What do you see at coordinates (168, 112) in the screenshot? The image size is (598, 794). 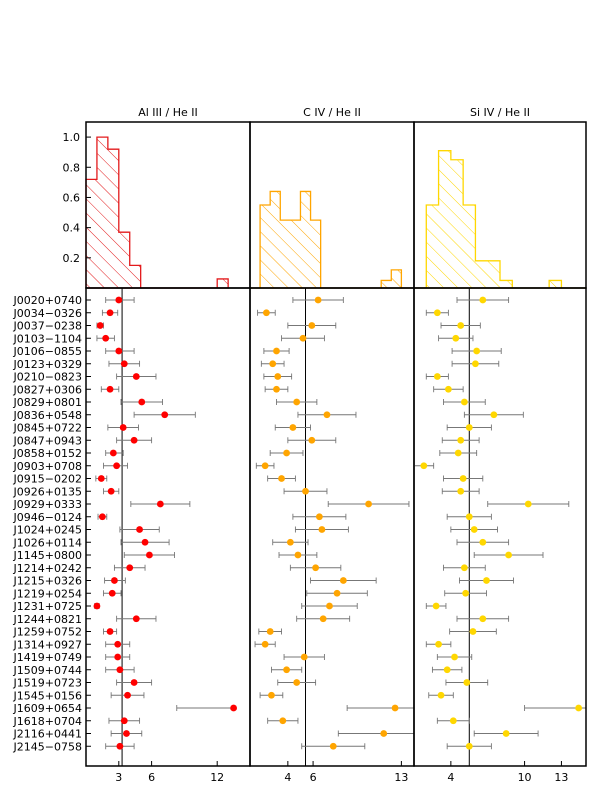 I see `panel-title: Al III / He II` at bounding box center [168, 112].